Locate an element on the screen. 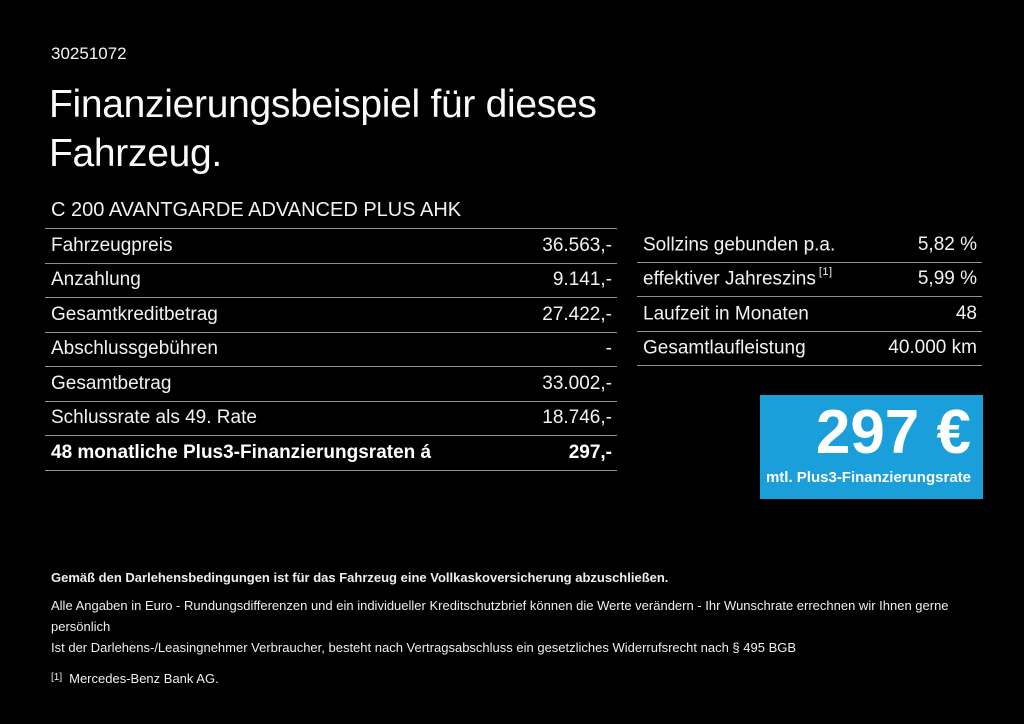 The height and width of the screenshot is (724, 1024). row-value: 33.002,- is located at coordinates (577, 383).